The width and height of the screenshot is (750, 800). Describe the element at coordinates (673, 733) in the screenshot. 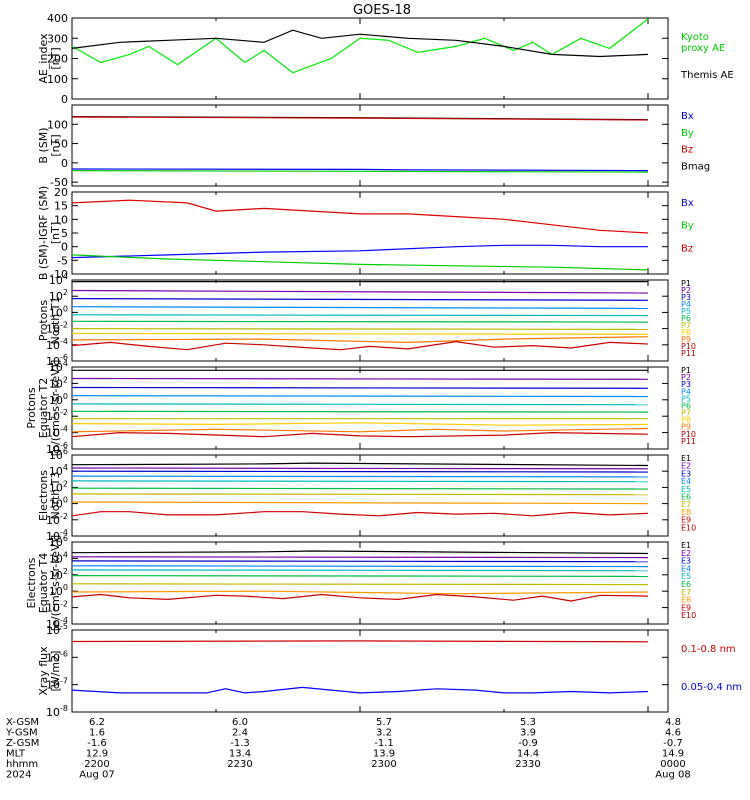

I see `footer-value: 4.6` at that location.